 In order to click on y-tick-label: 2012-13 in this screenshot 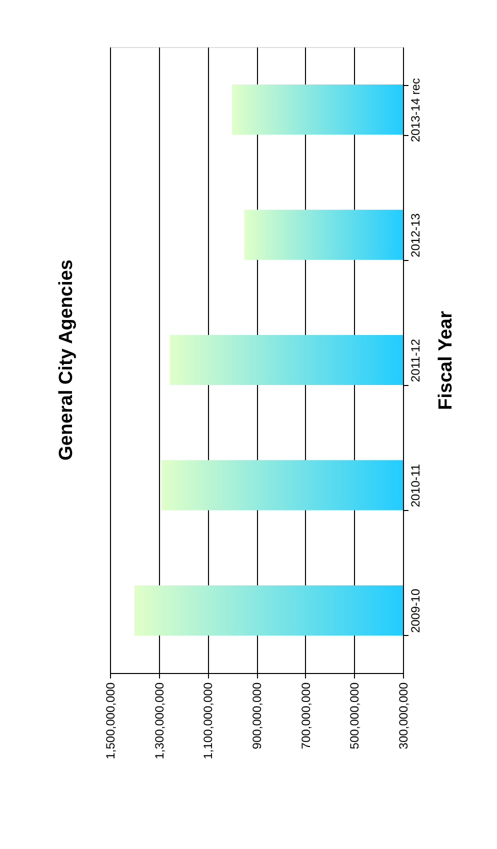, I will do `click(415, 235)`.